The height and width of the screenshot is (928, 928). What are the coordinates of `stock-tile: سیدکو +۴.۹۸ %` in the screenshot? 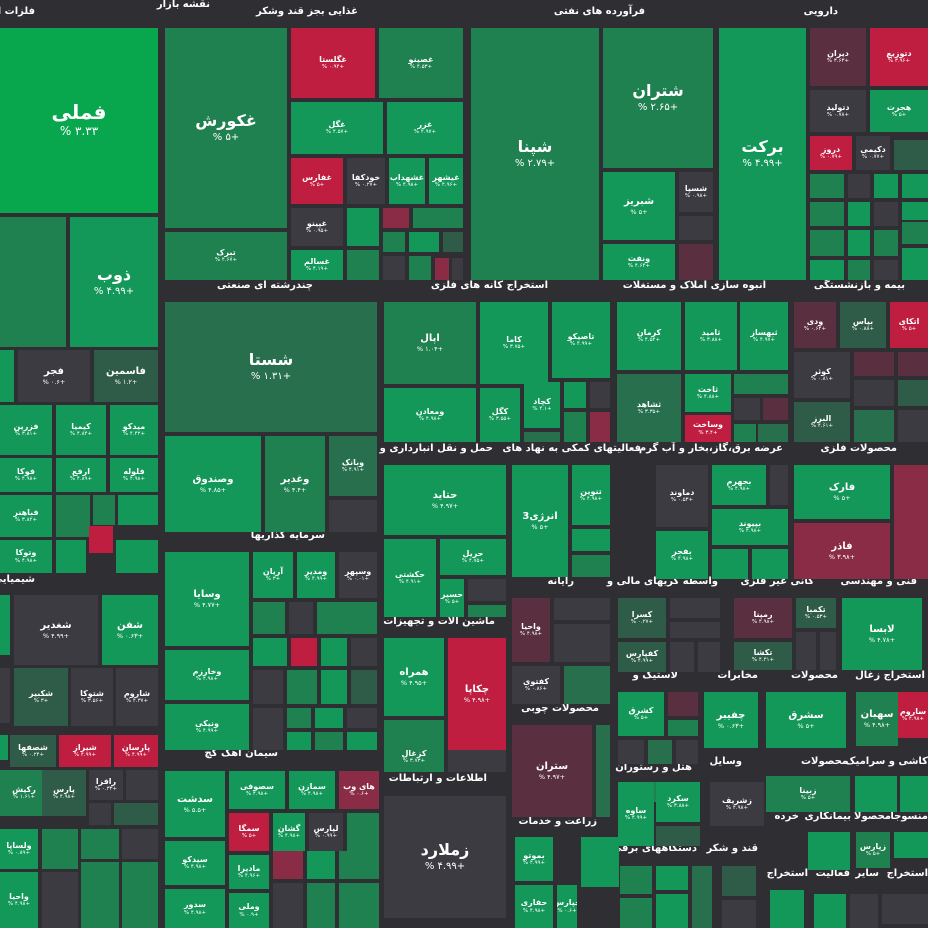 It's located at (195, 863).